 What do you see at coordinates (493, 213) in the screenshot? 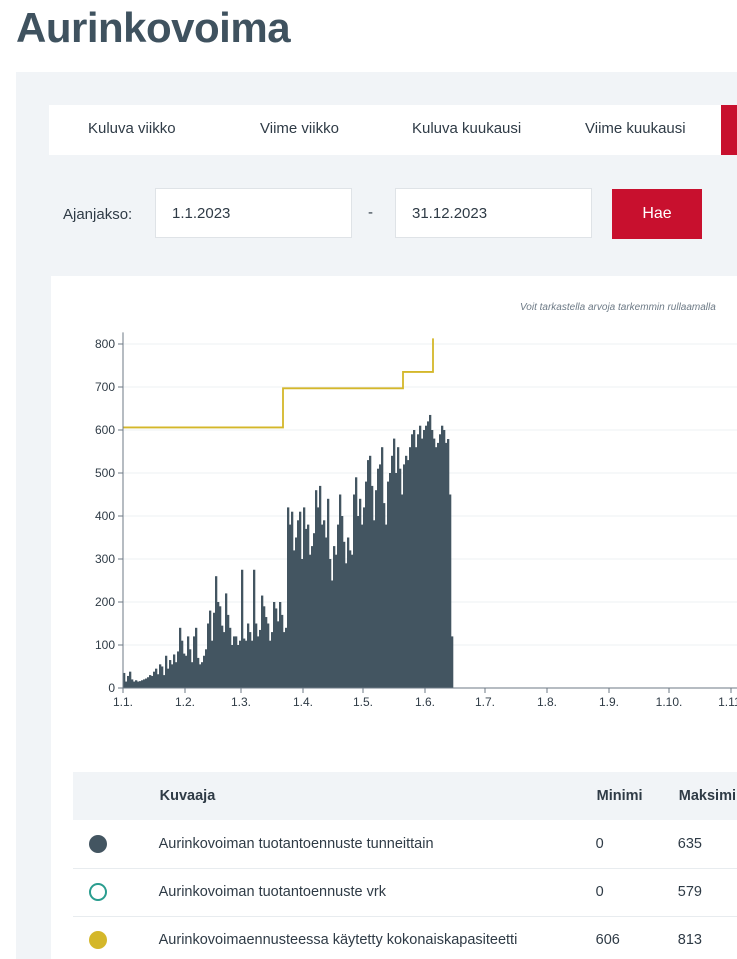
I see `end-date-input` at bounding box center [493, 213].